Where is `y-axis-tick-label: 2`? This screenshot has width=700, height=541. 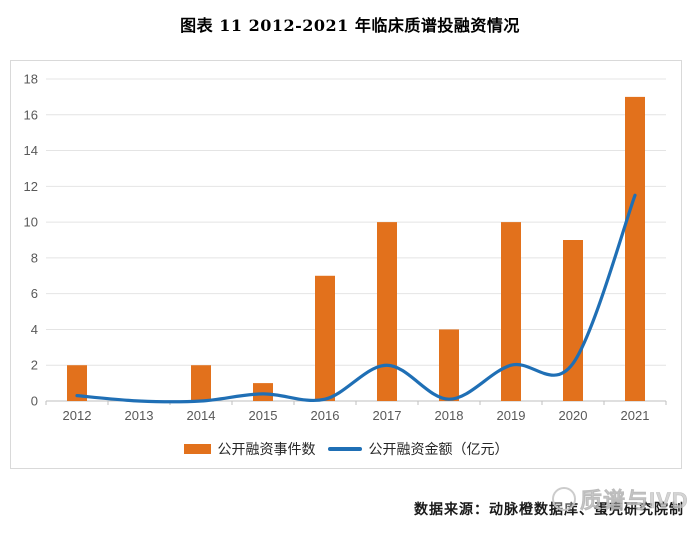 y-axis-tick-label: 2 is located at coordinates (34, 365).